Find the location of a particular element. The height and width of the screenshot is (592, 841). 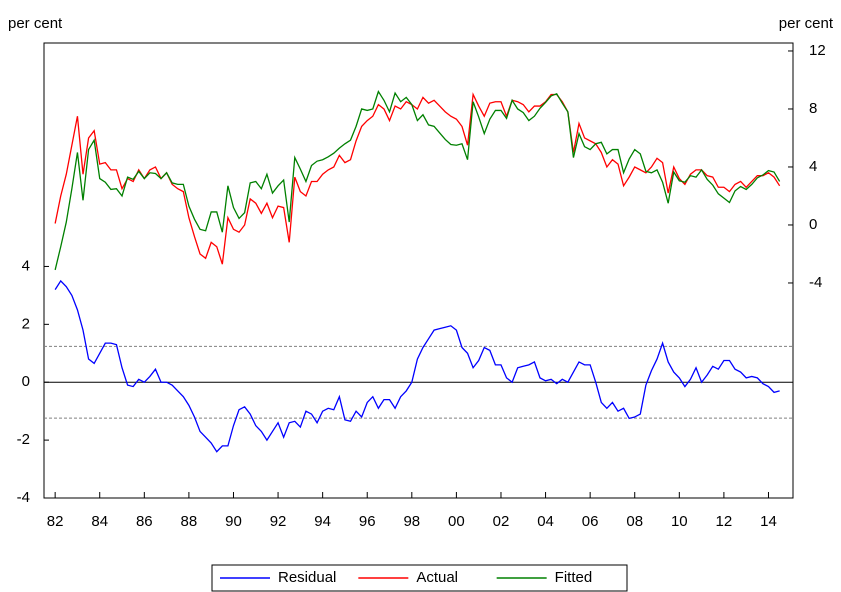

x-tick-label: 94 is located at coordinates (322, 521).